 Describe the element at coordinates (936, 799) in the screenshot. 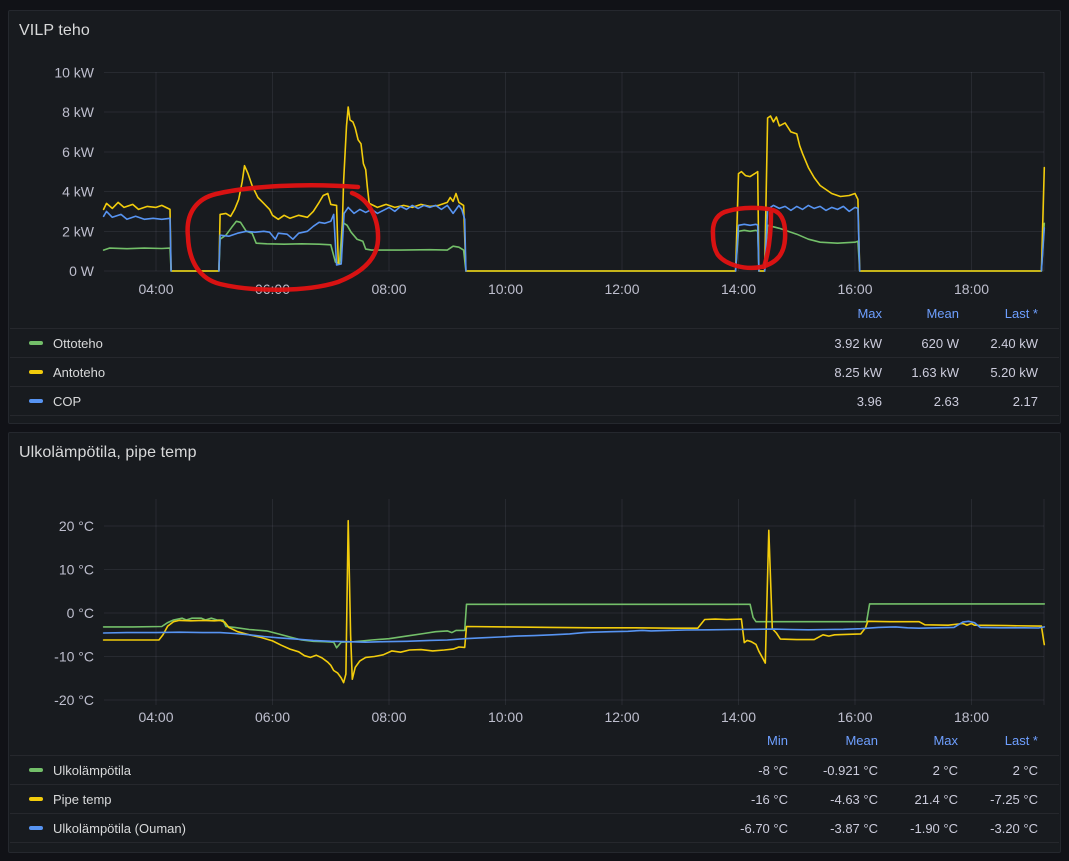

I see `legend-stat-value: 21.4 °C` at that location.